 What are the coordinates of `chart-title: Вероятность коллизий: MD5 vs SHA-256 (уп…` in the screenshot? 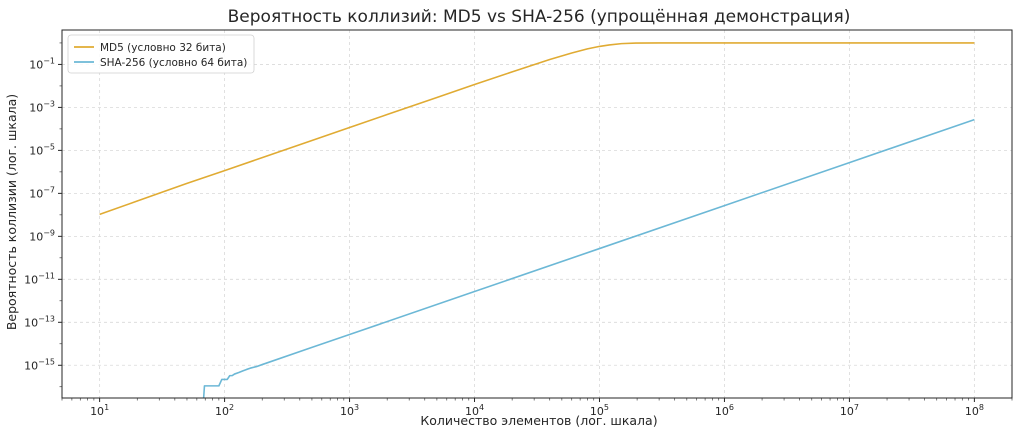 It's located at (539, 17).